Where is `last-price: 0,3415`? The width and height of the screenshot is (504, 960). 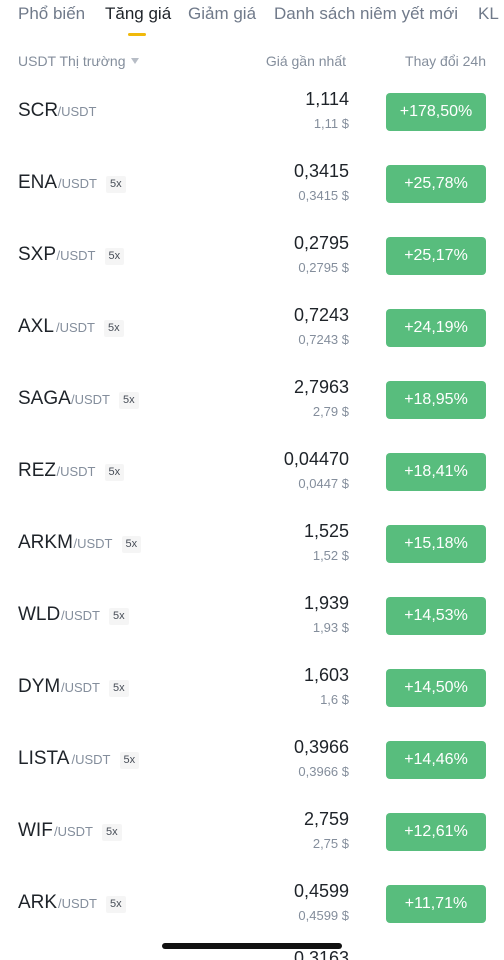 last-price: 0,3415 is located at coordinates (321, 171).